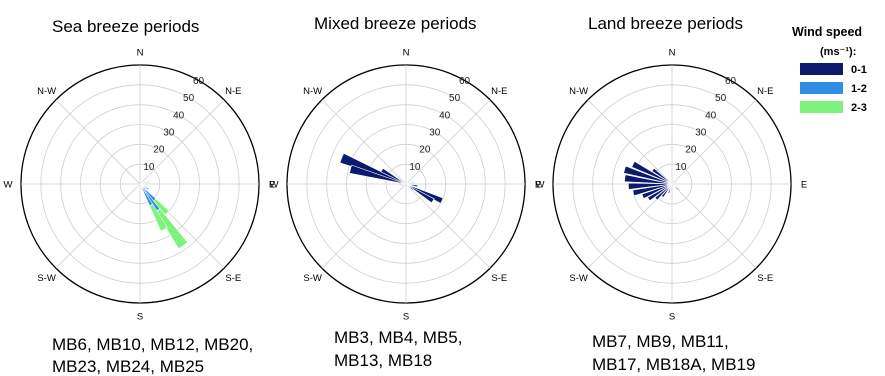 This screenshot has width=885, height=376. What do you see at coordinates (665, 23) in the screenshot?
I see `panel-title: Land breeze periods` at bounding box center [665, 23].